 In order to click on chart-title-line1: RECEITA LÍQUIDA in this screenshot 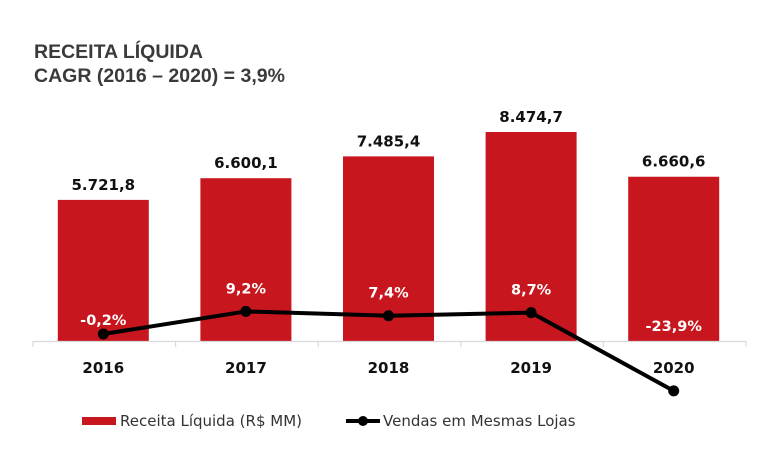, I will do `click(118, 52)`.